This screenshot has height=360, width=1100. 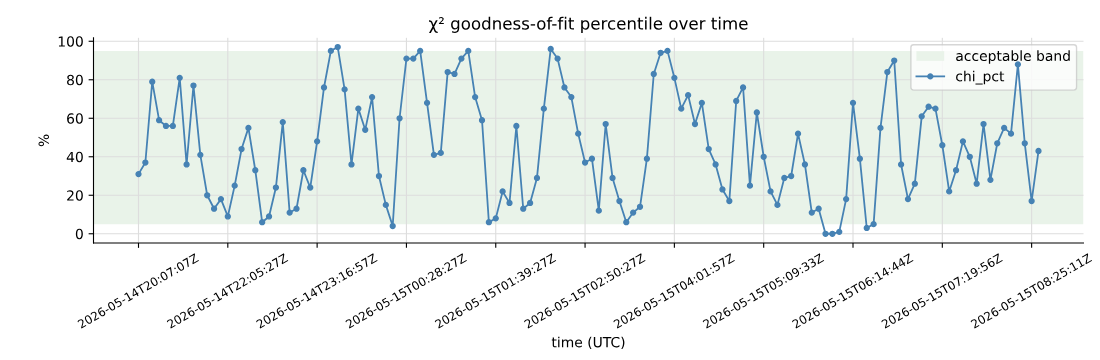 I want to click on band-label: acceptable band, so click(x=1013, y=57).